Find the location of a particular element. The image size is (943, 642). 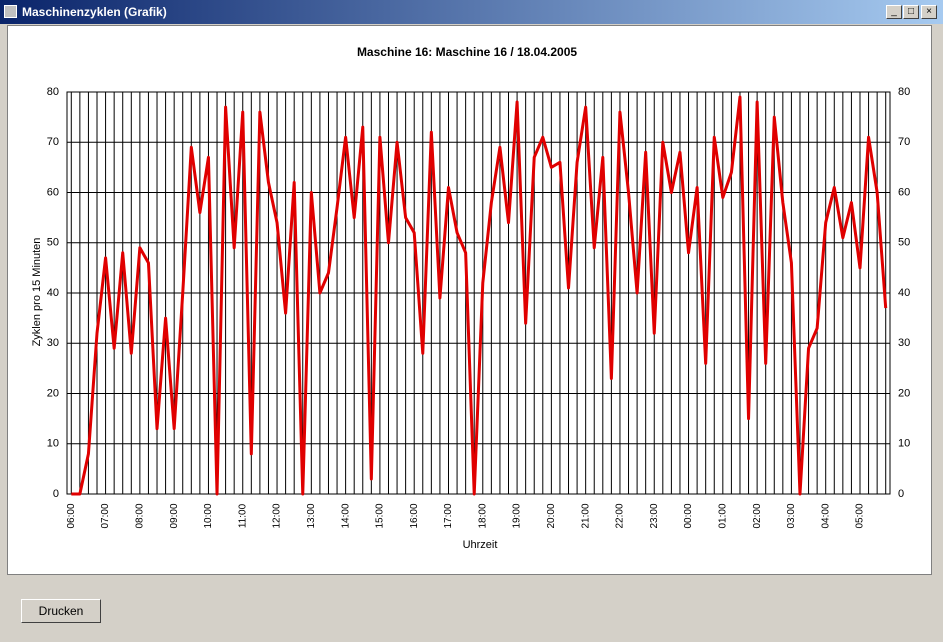

x-tick-label: 12:00 is located at coordinates (277, 515).